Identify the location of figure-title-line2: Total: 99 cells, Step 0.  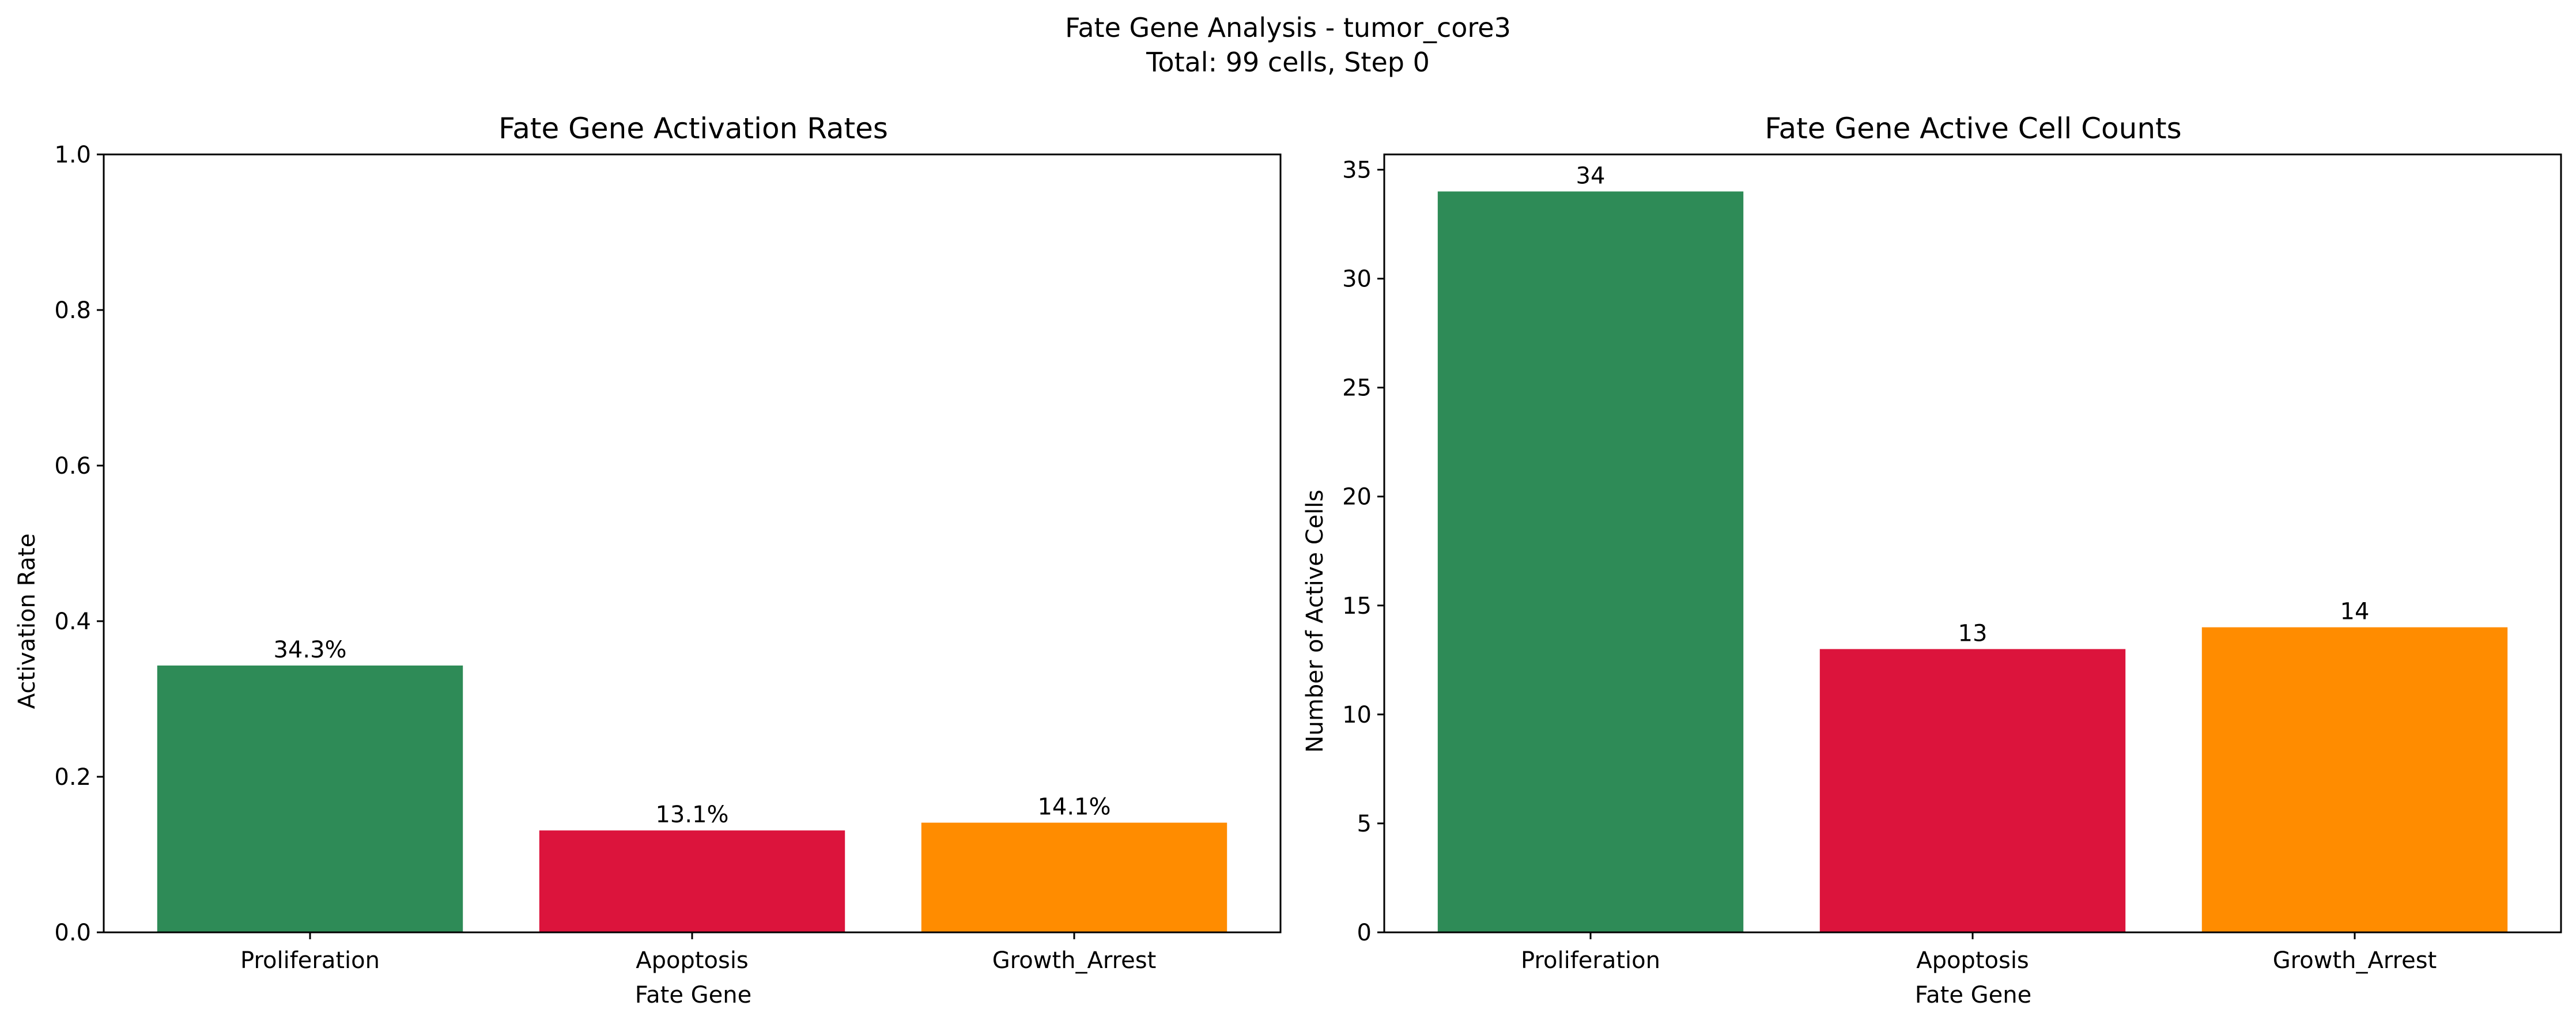
(1288, 63).